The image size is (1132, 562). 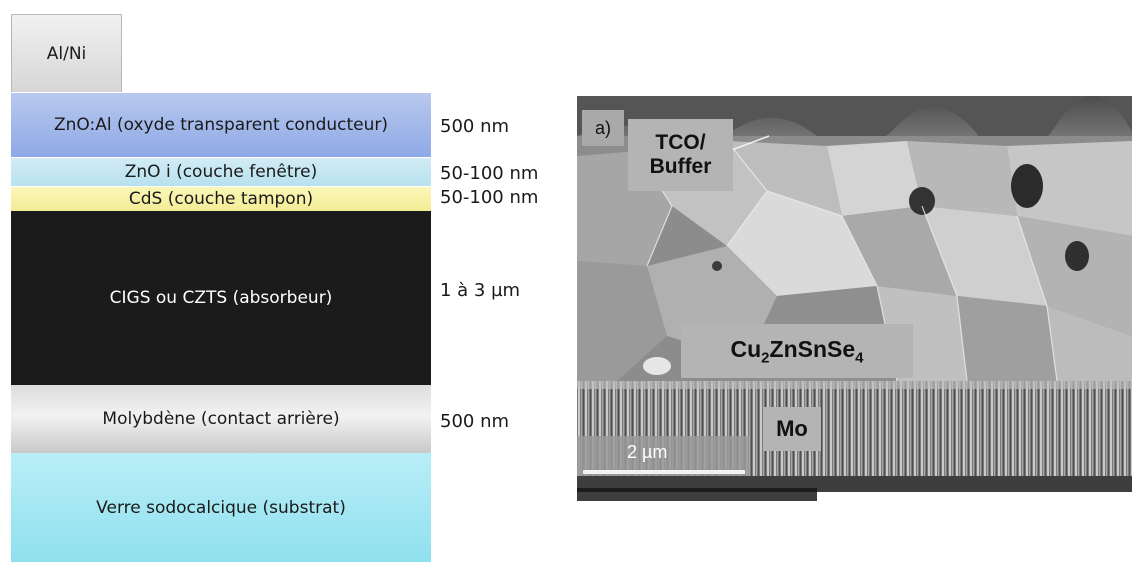 I want to click on mo-label-text: Mo, so click(x=792, y=428).